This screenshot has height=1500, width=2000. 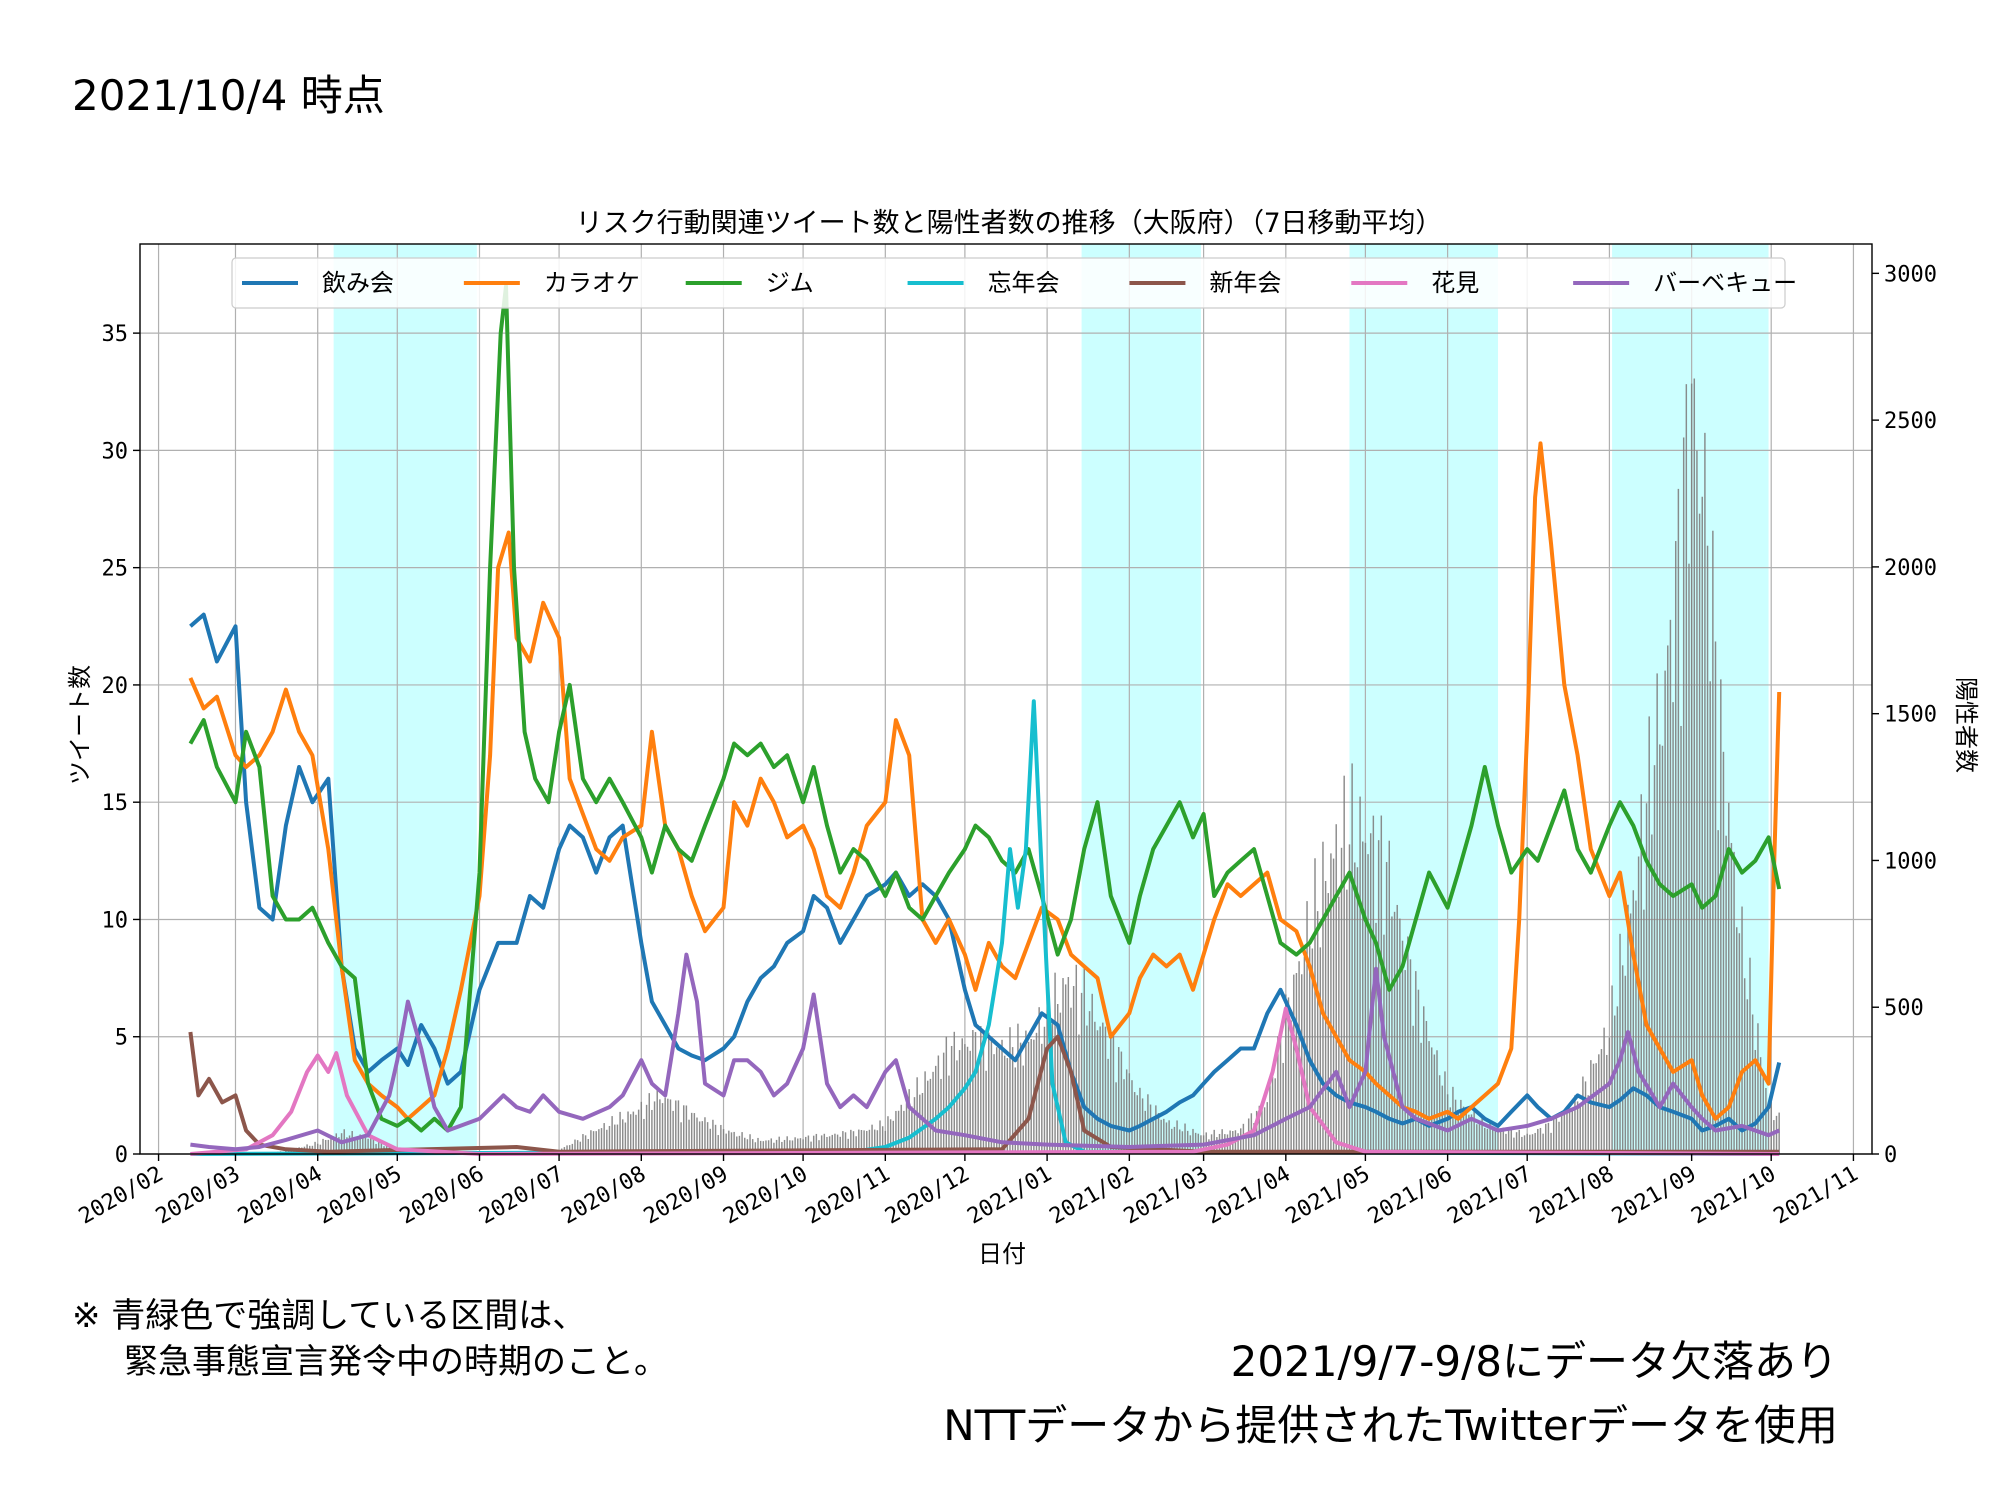 I want to click on x-tick-label: 2020/10, so click(x=765, y=1196).